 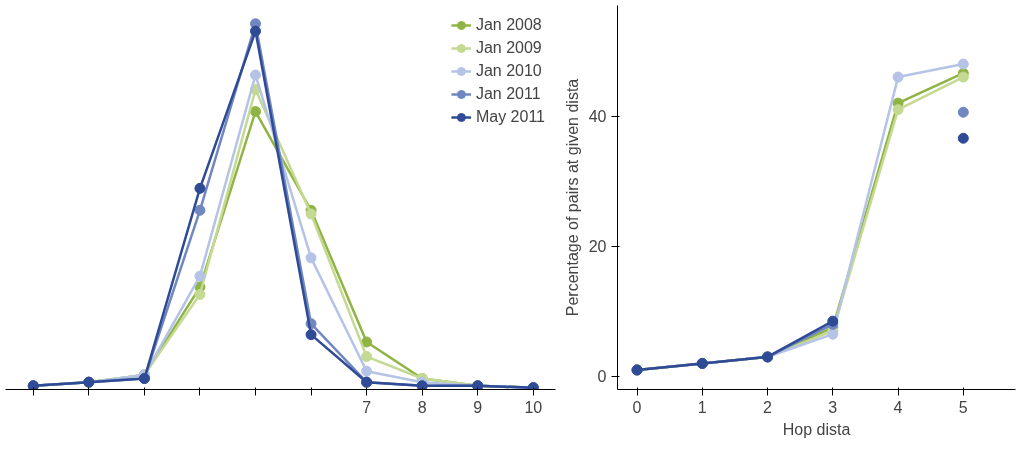 I want to click on y-axis-title: Percentage of pairs at given dista, so click(x=572, y=197).